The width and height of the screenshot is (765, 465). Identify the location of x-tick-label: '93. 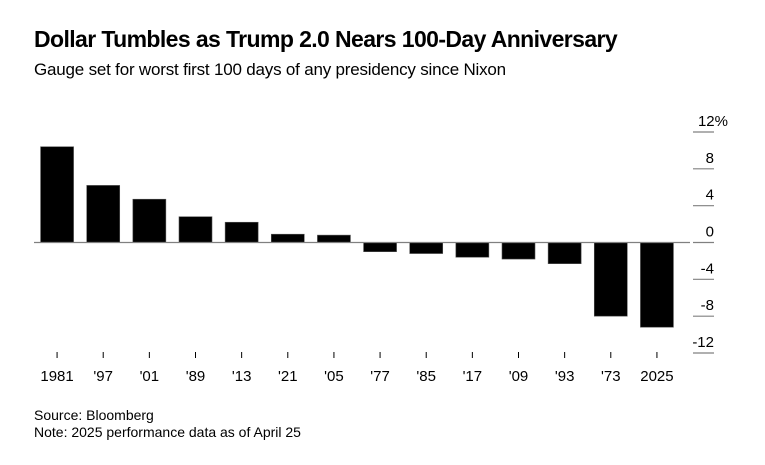
(565, 376).